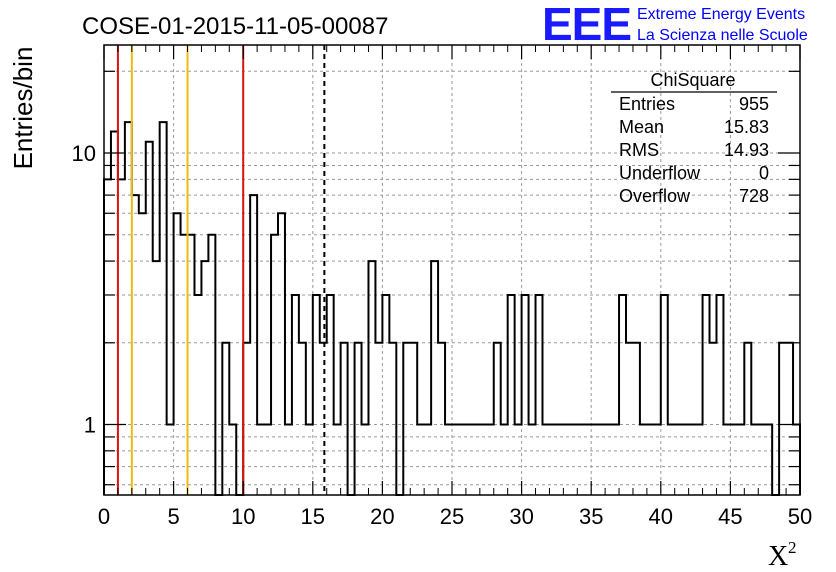  What do you see at coordinates (694, 104) in the screenshot?
I see `stats-row: Entries 955` at bounding box center [694, 104].